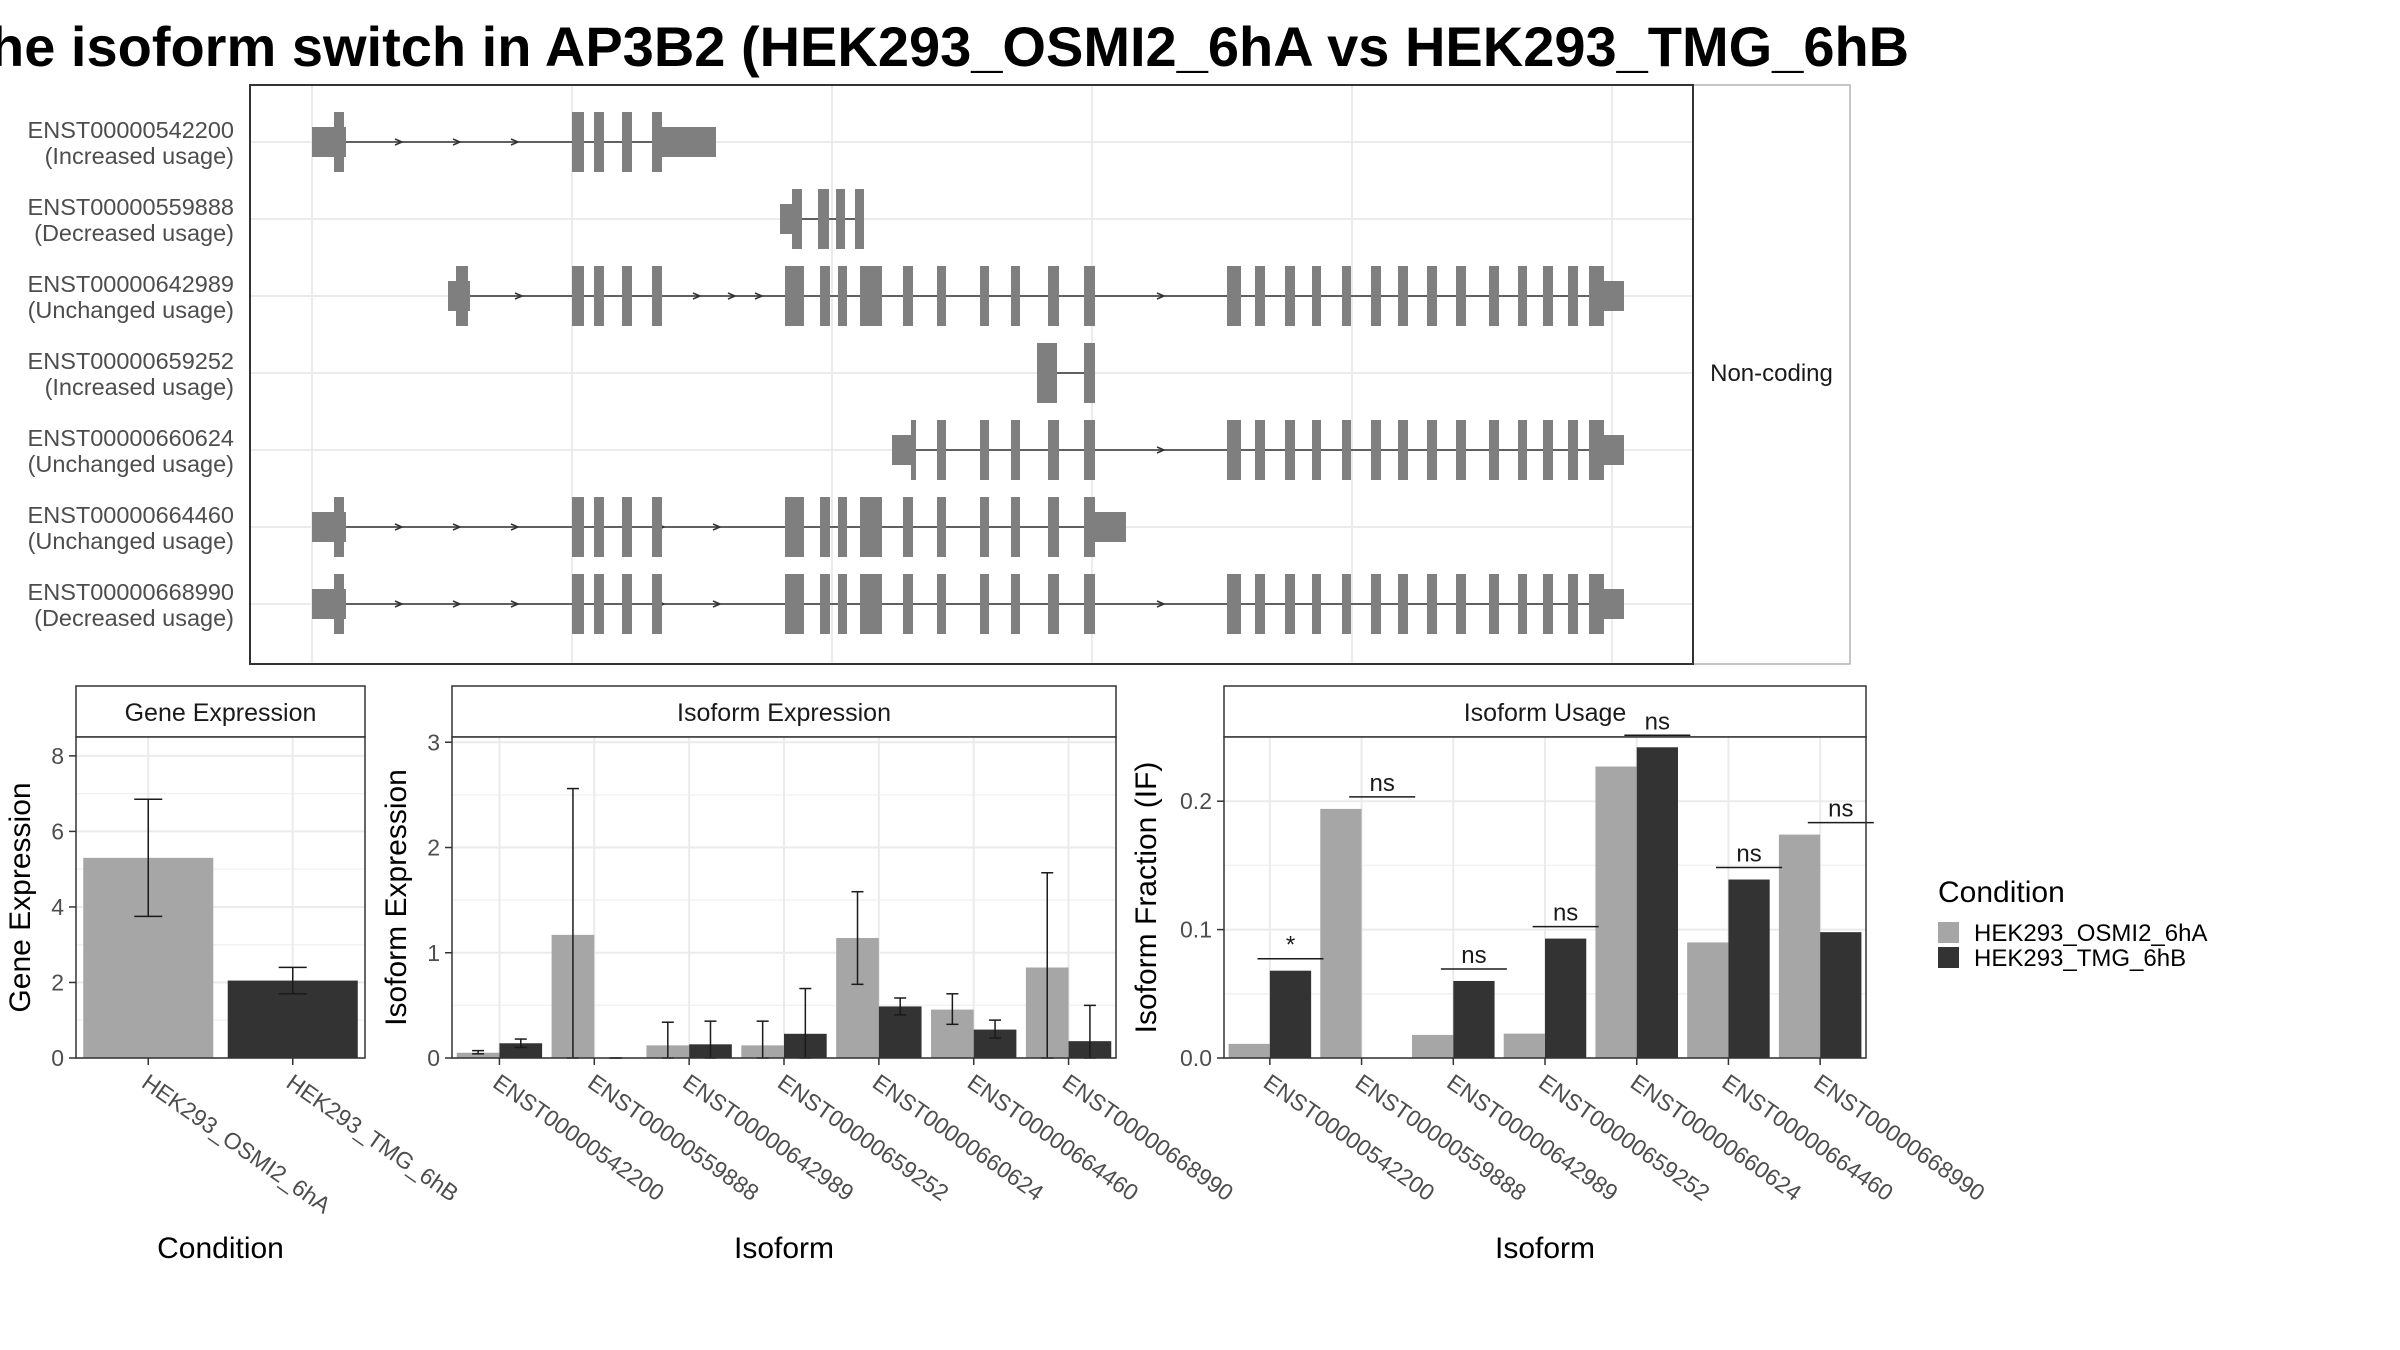 The image size is (2400, 1350). Describe the element at coordinates (57, 831) in the screenshot. I see `y-tick-label: 6` at that location.